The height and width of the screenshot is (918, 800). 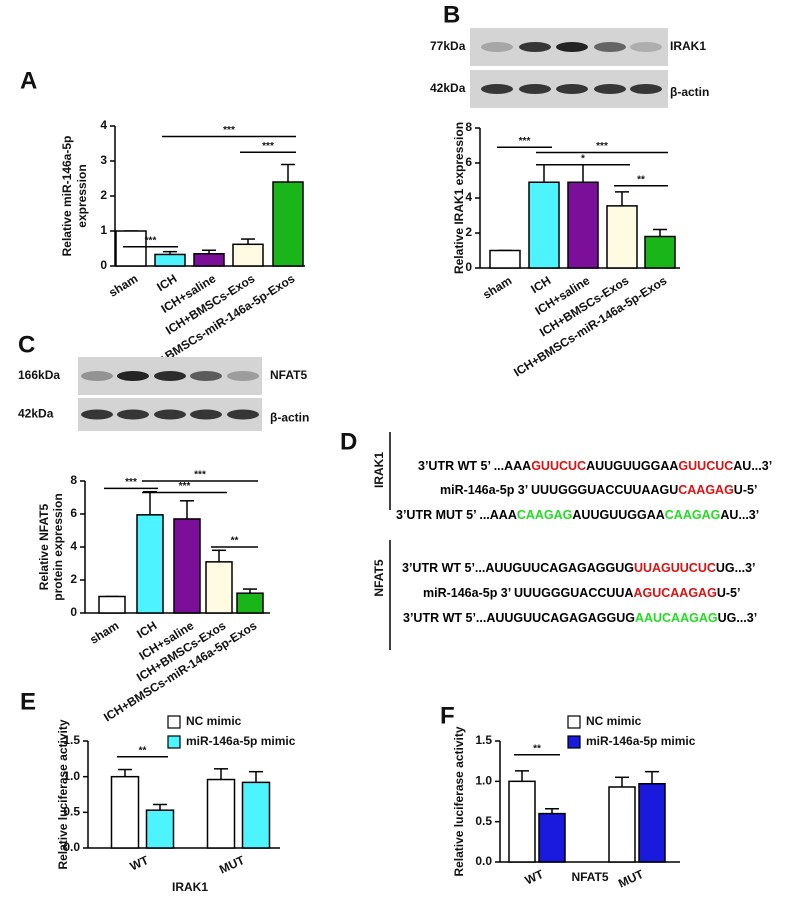 What do you see at coordinates (483, 821) in the screenshot?
I see `y-tick-label: 0.5` at bounding box center [483, 821].